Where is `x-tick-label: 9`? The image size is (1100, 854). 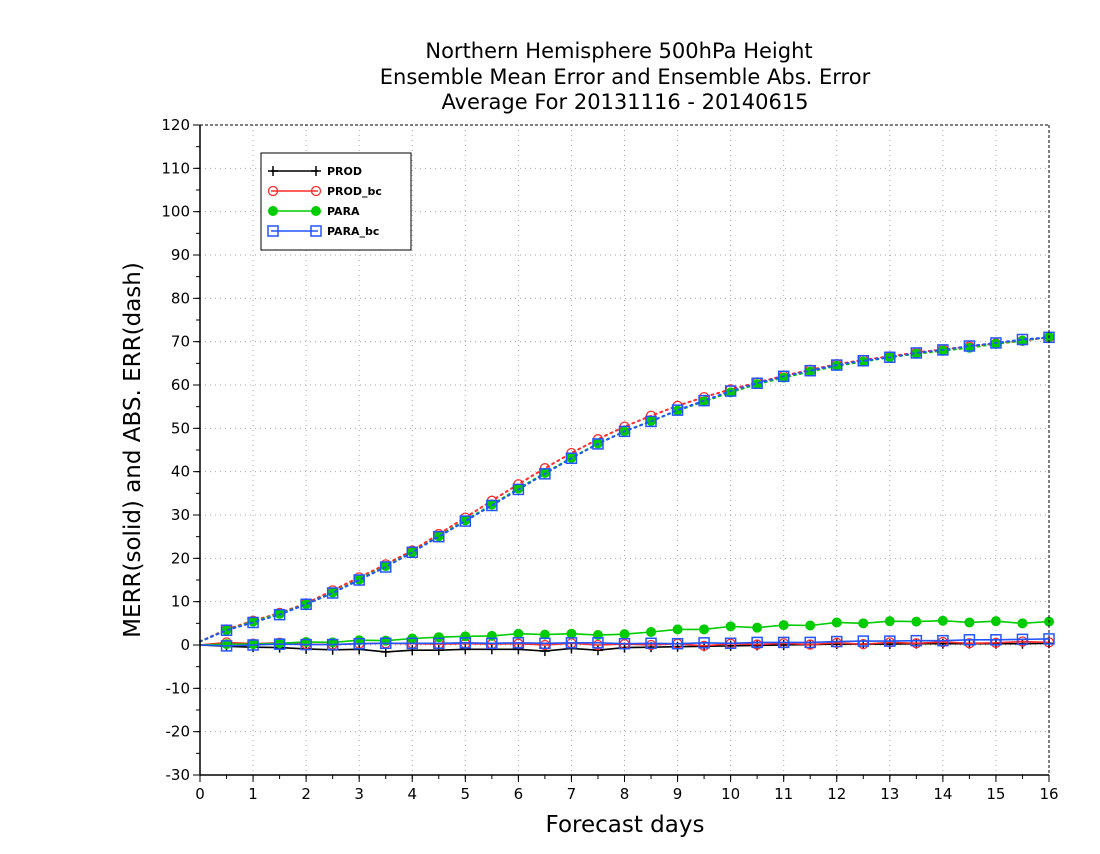
x-tick-label: 9 is located at coordinates (678, 794).